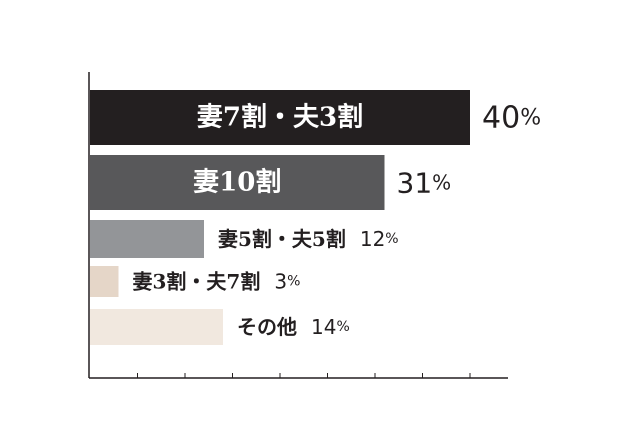 The image size is (640, 448). I want to click on value-label-0: 40%, so click(511, 117).